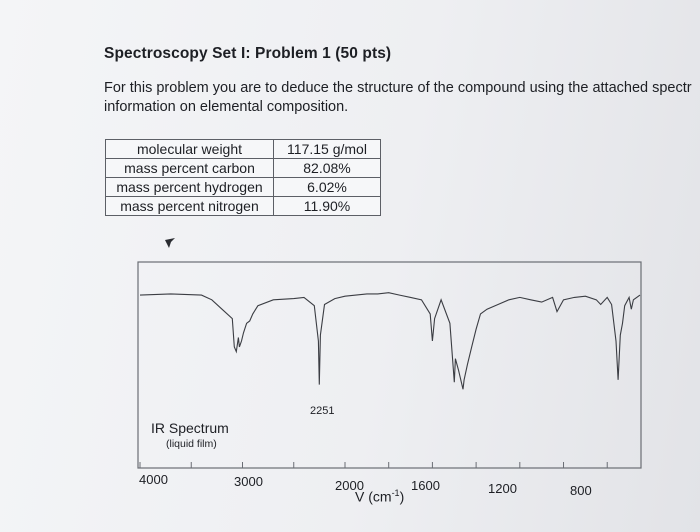 The height and width of the screenshot is (532, 700). Describe the element at coordinates (390, 341) in the screenshot. I see `spectrum-trace` at that location.